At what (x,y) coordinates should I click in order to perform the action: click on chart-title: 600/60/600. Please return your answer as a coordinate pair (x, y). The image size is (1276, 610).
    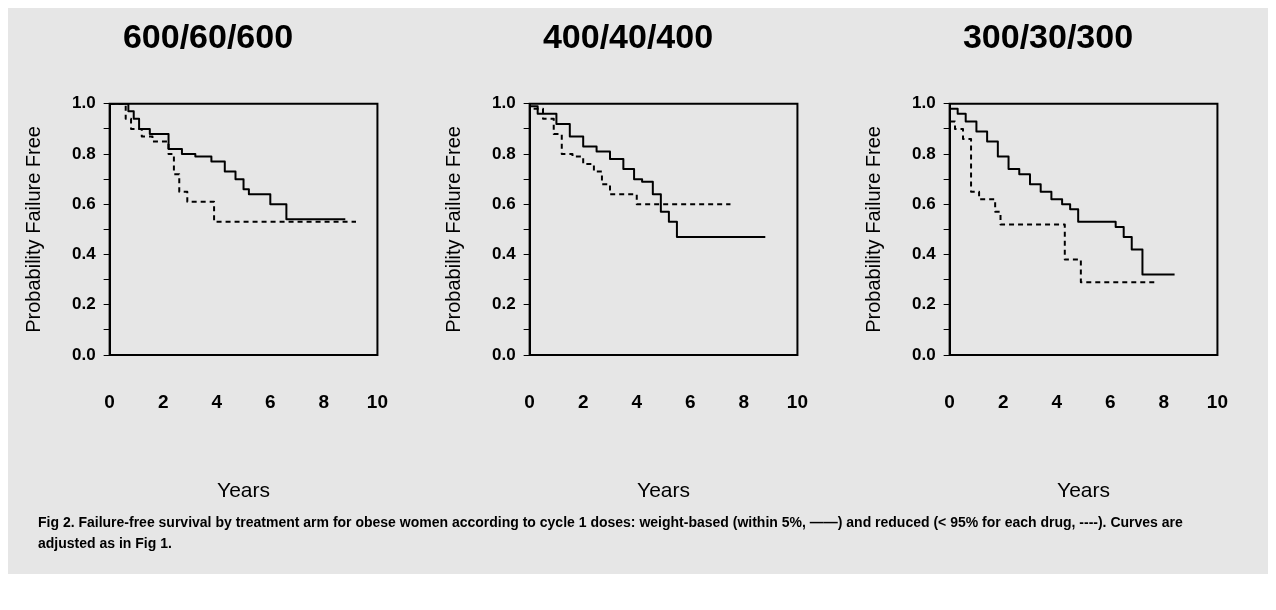
    Looking at the image, I should click on (208, 35).